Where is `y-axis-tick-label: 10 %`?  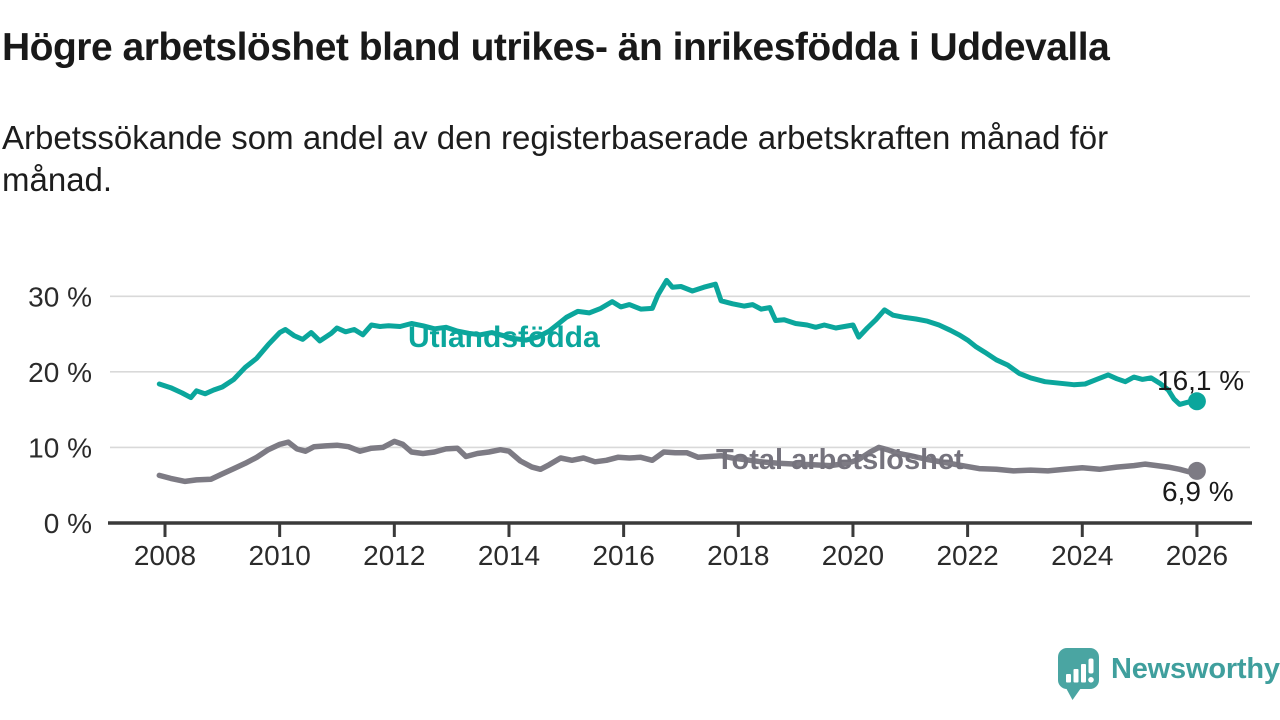 y-axis-tick-label: 10 % is located at coordinates (60, 447).